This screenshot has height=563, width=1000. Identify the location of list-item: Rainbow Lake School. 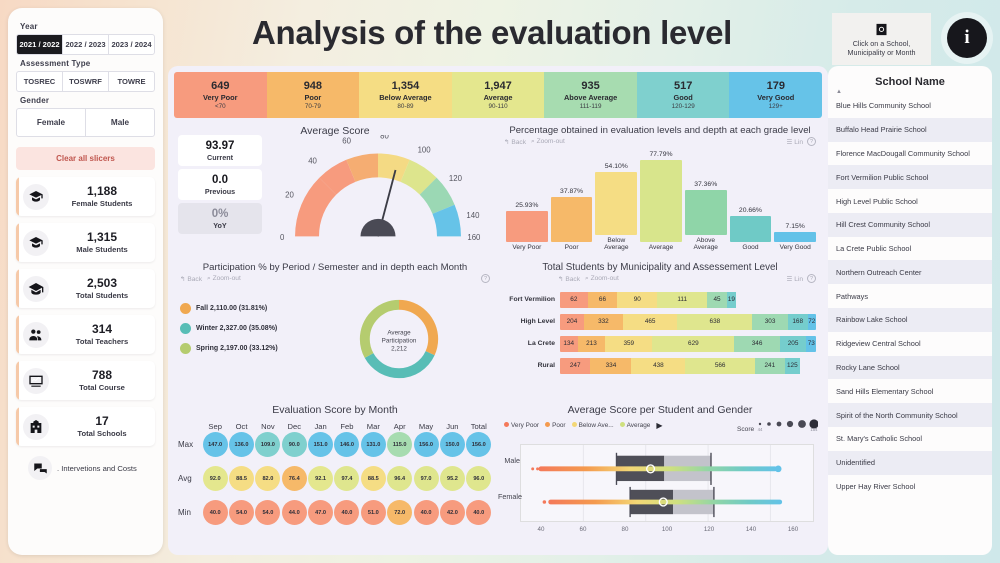
(910, 320).